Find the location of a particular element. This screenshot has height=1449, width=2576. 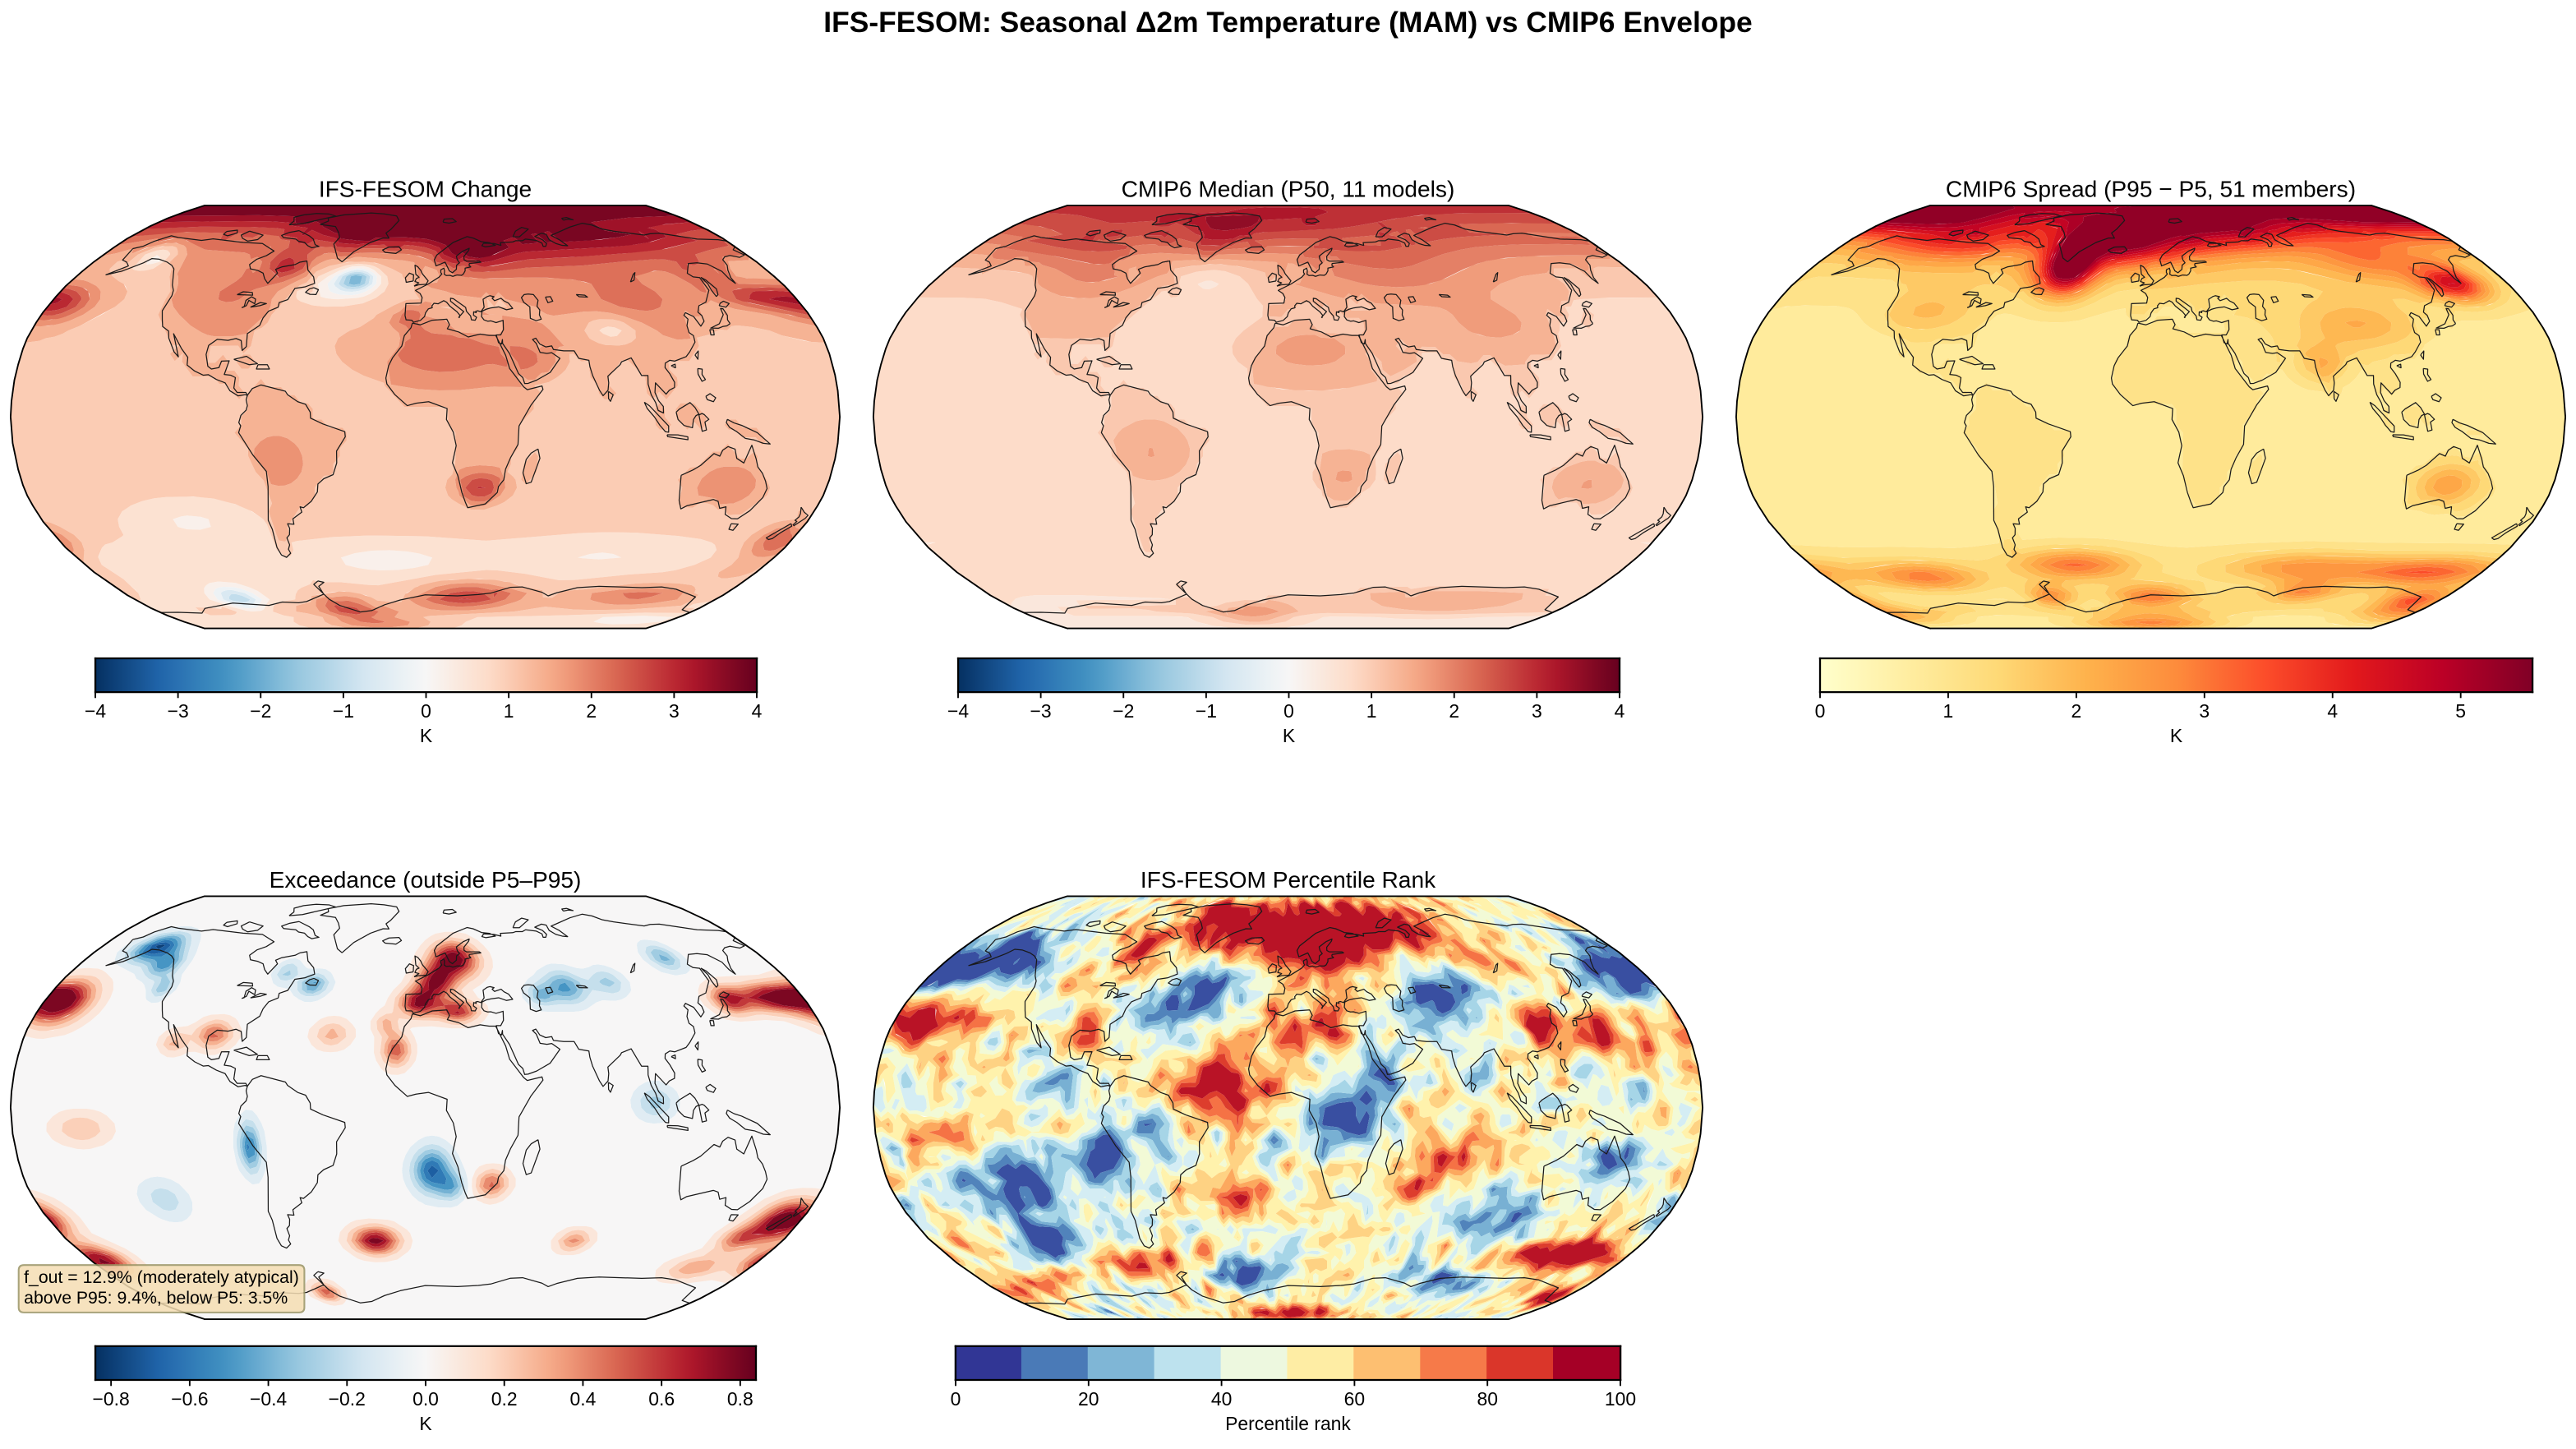

svg-text: CMIP6 Median (P50, 11 models) is located at coordinates (1288, 189).